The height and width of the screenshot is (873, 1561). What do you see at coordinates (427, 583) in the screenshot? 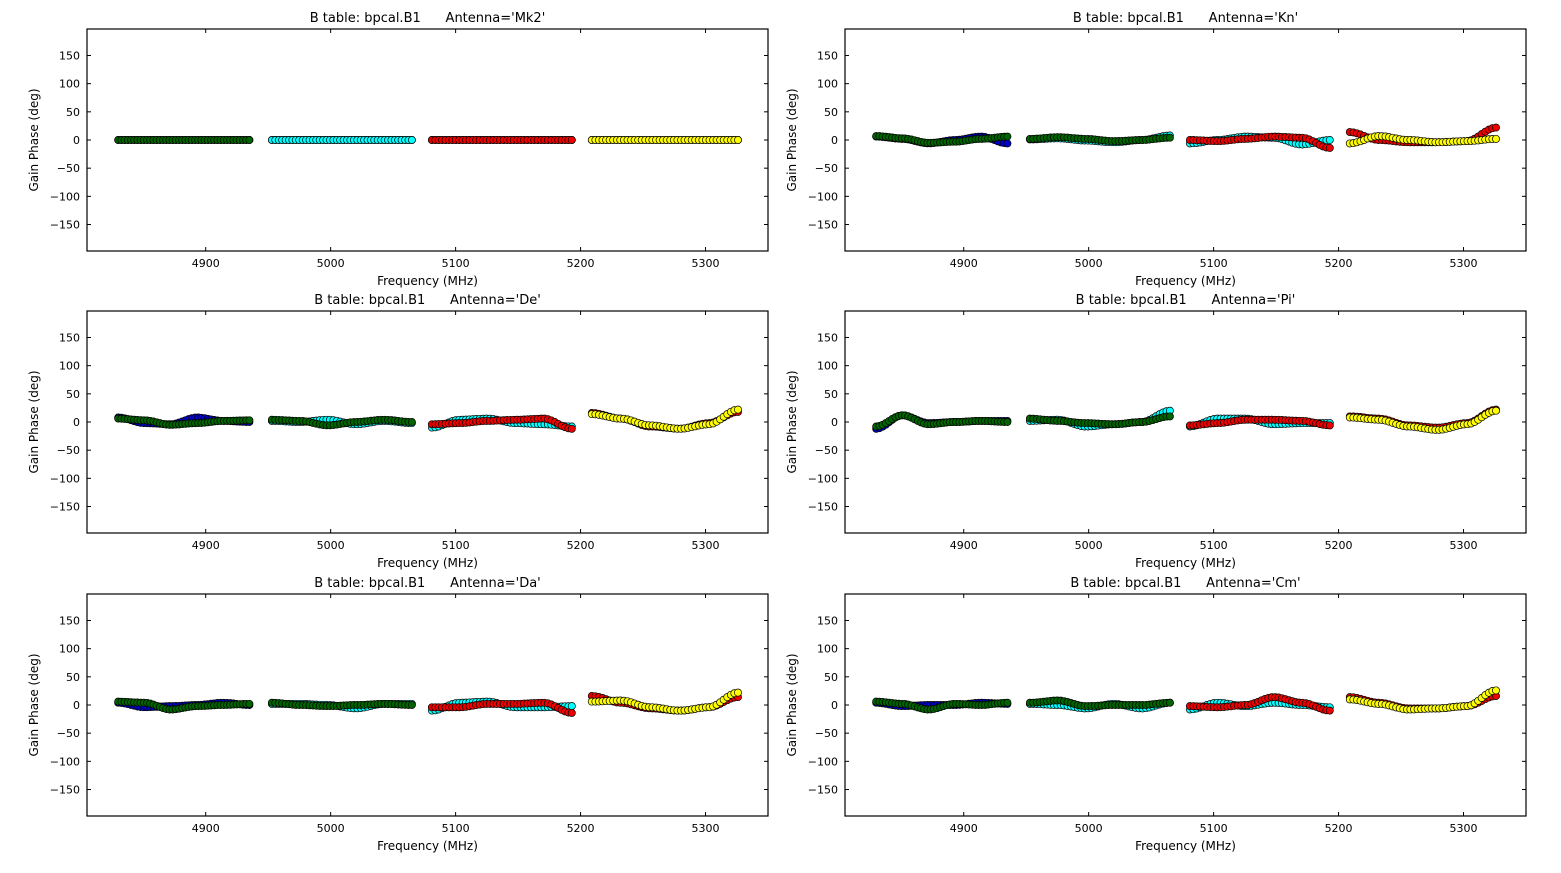
I see `plot-title: B table: bpcal.B1 Antenna='Da'` at bounding box center [427, 583].